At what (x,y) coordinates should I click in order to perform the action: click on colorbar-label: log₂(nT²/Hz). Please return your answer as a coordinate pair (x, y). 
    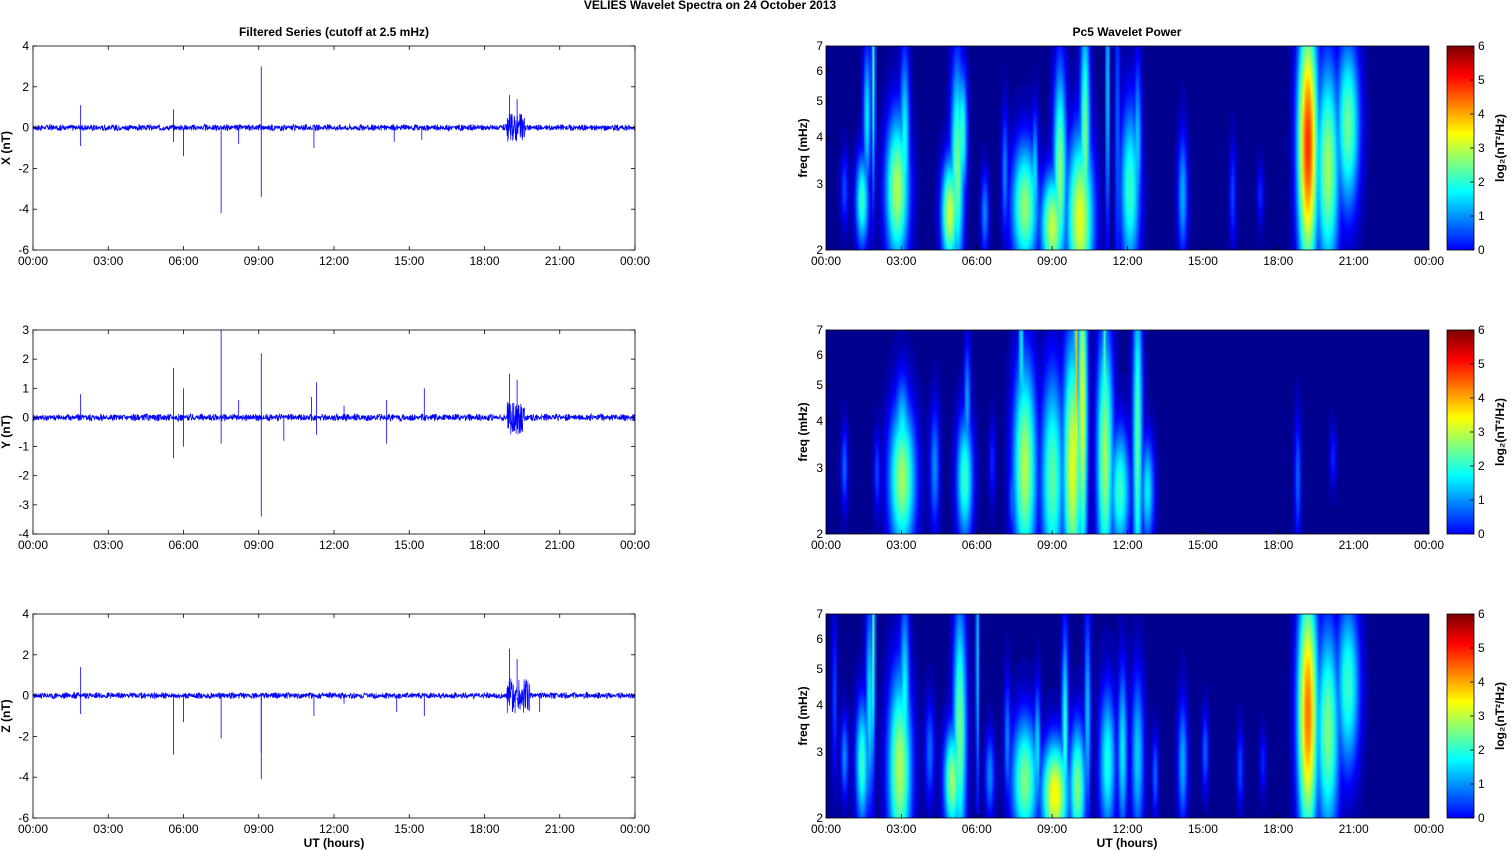
    Looking at the image, I should click on (1500, 432).